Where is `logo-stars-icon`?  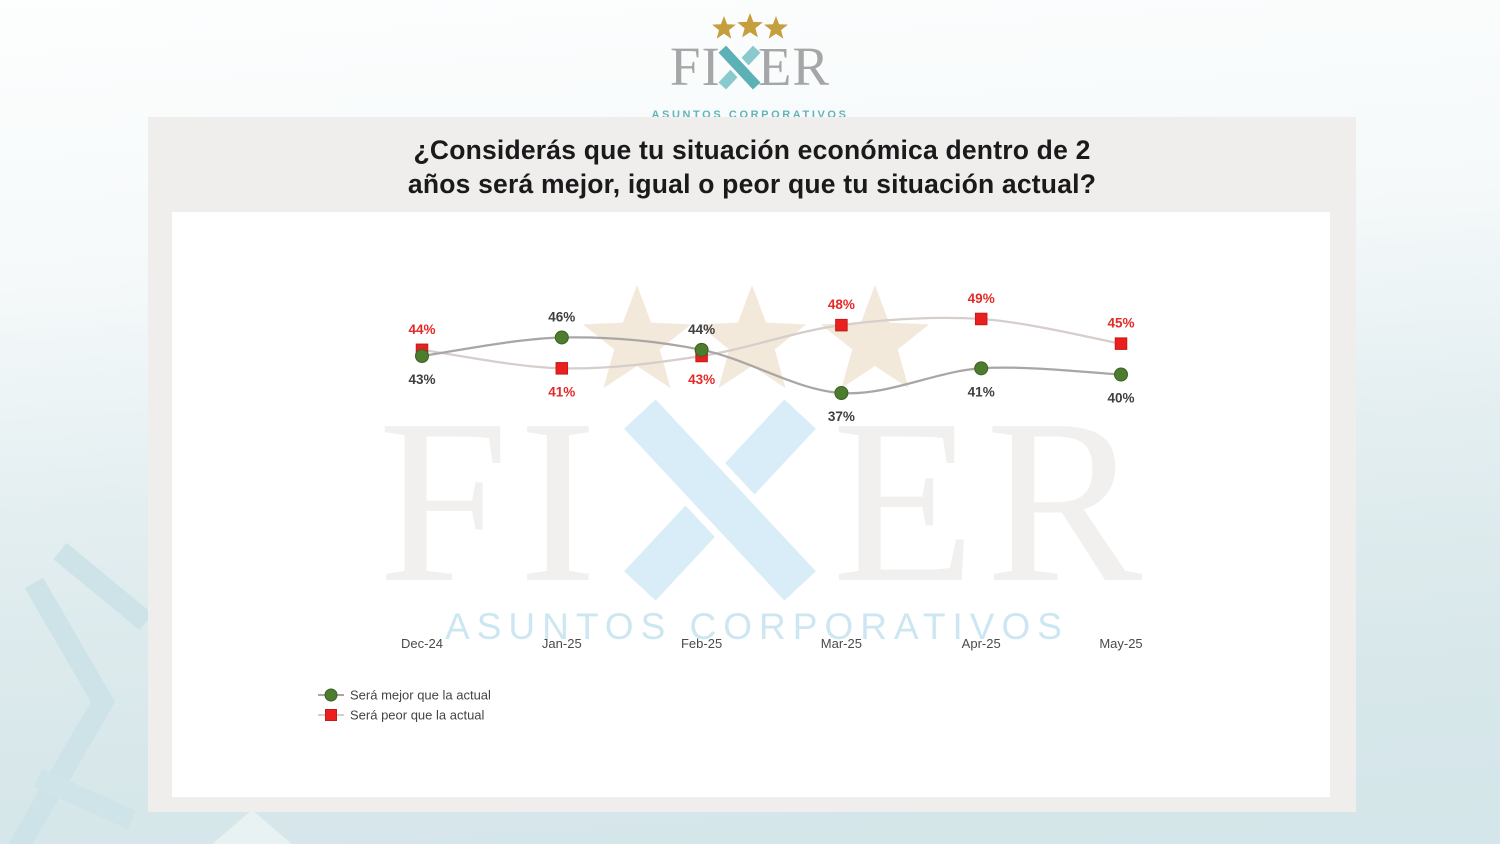 logo-stars-icon is located at coordinates (750, 26).